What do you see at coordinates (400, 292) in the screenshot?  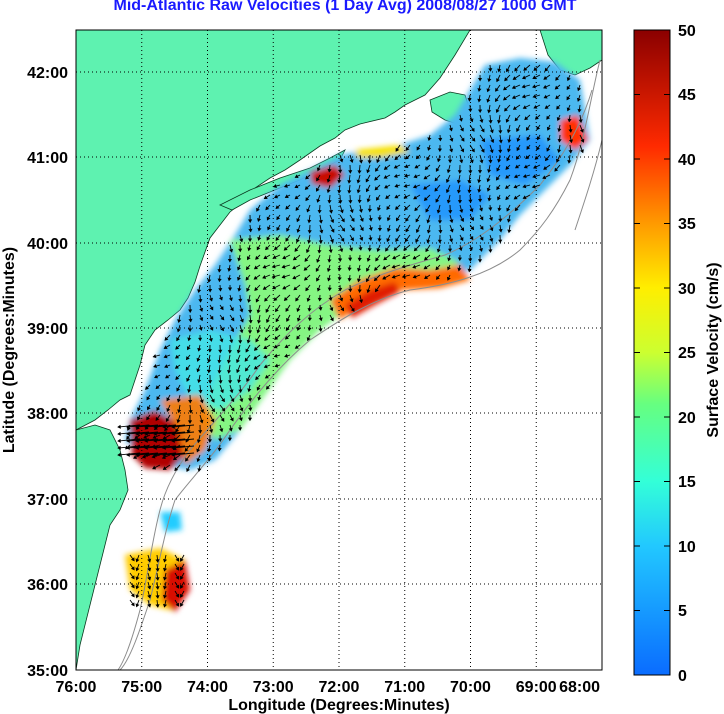 I see `coverage-shelf-edge` at bounding box center [400, 292].